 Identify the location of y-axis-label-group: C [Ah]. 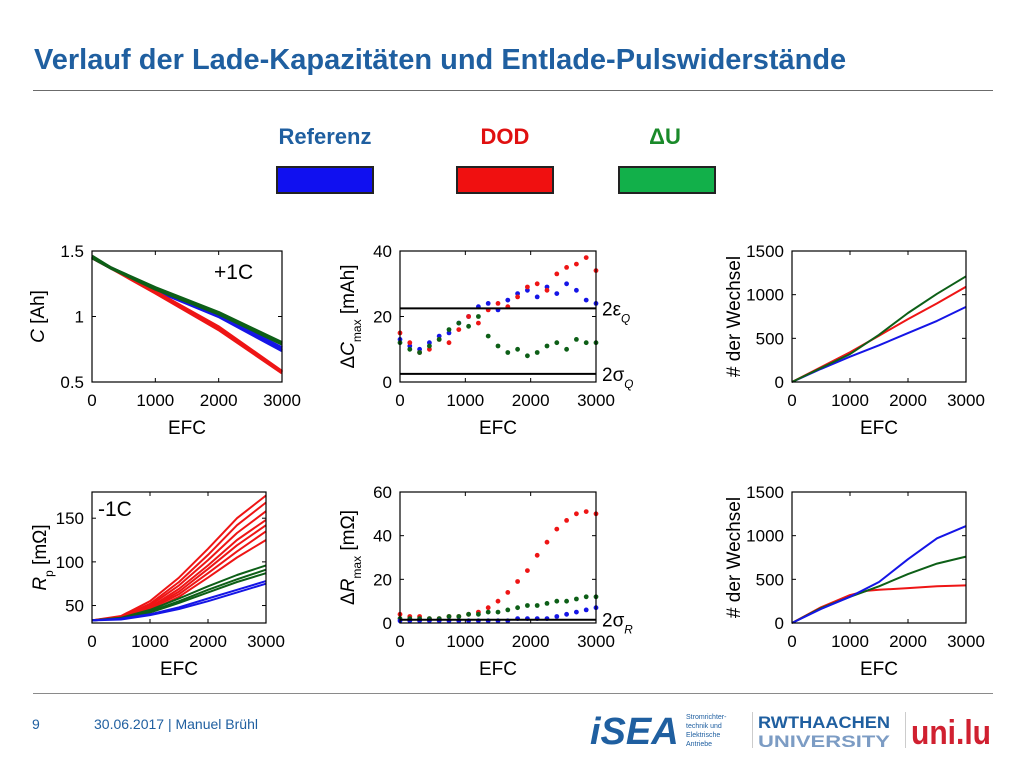
(38, 316).